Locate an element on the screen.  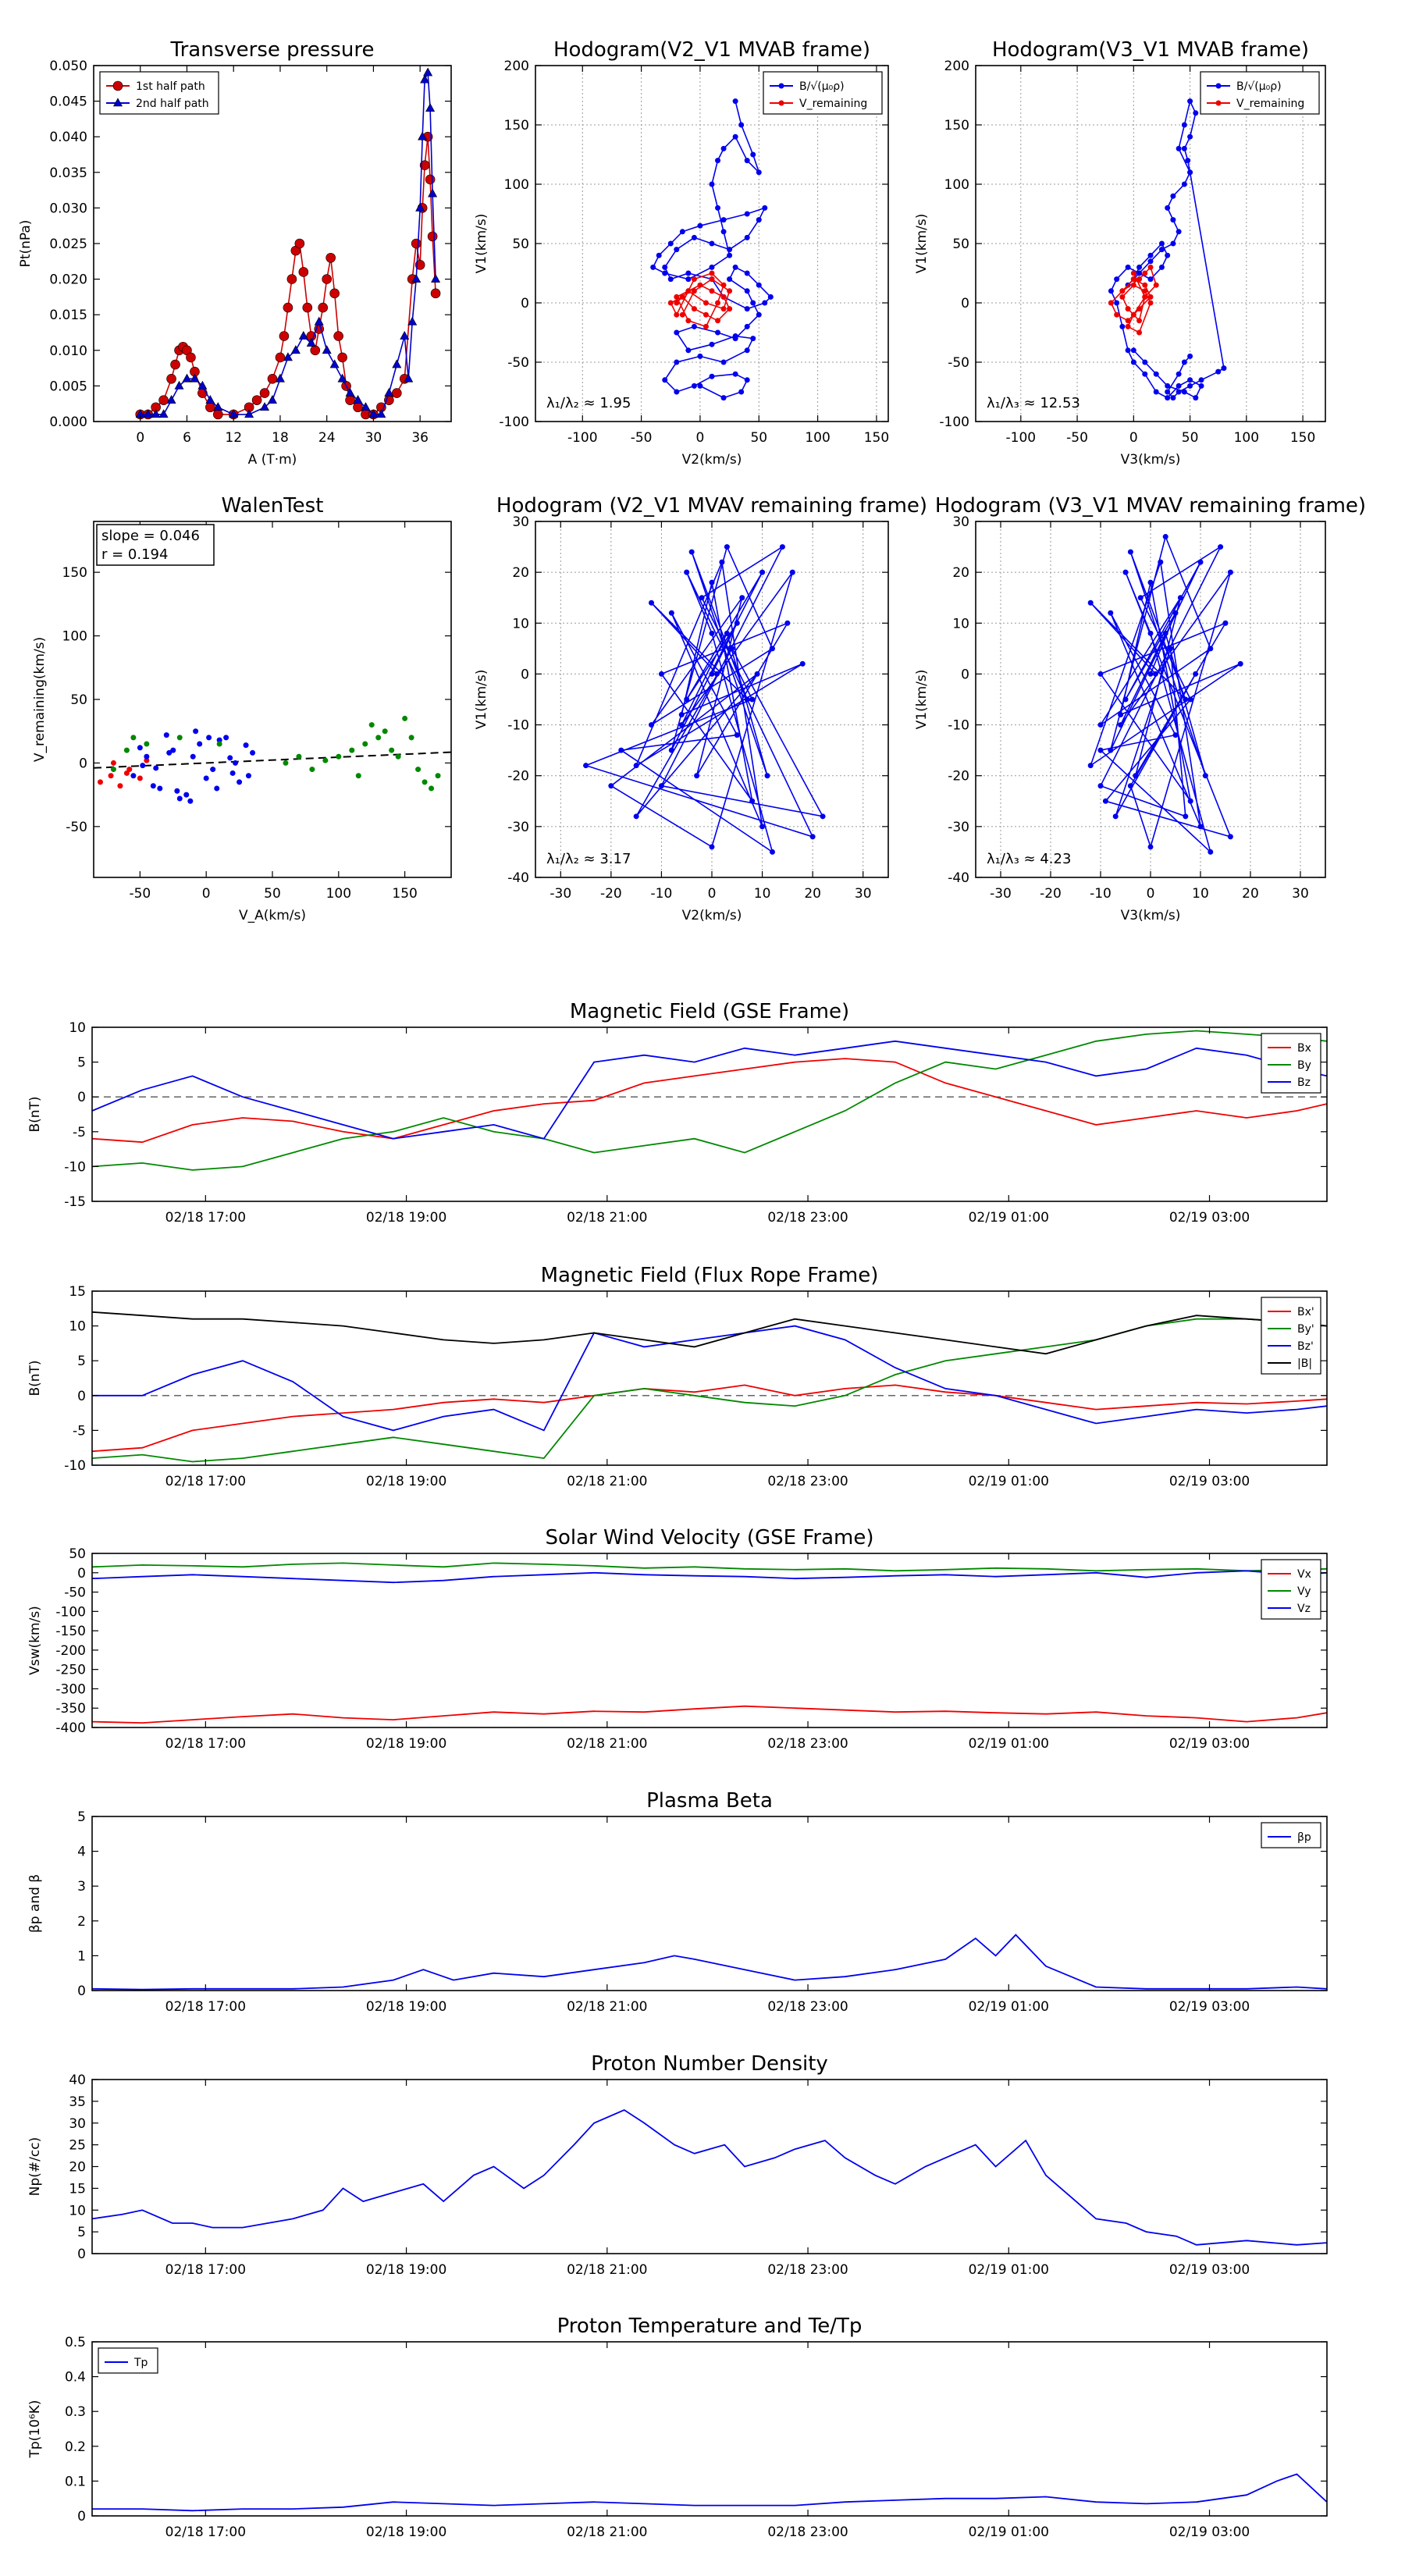
y-tick-label: -10 is located at coordinates (75, 1466).